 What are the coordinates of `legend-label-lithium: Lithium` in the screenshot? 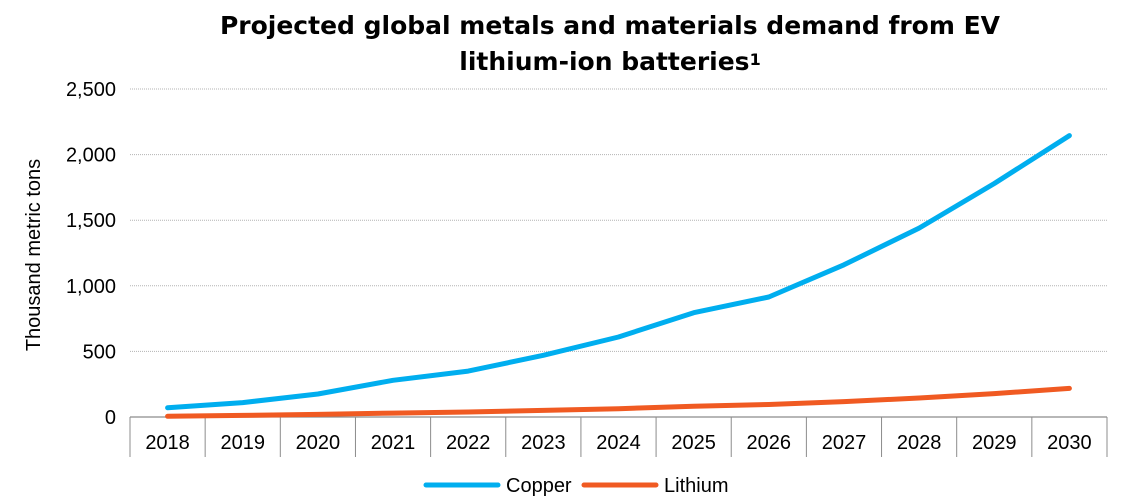 It's located at (696, 485).